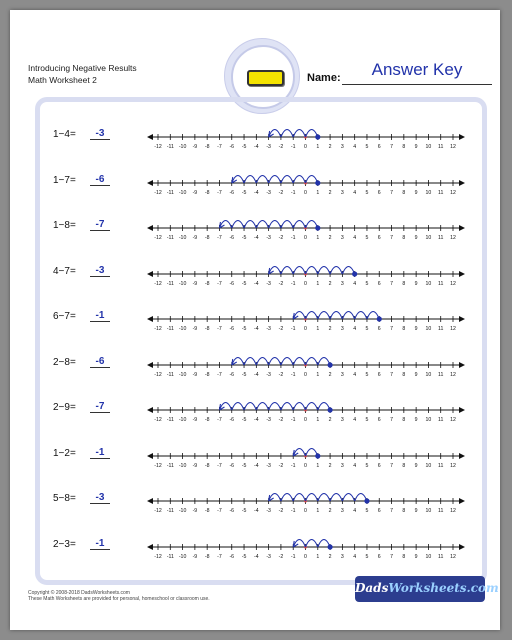 The height and width of the screenshot is (640, 512). What do you see at coordinates (429, 193) in the screenshot?
I see `tick-label: 10` at bounding box center [429, 193].